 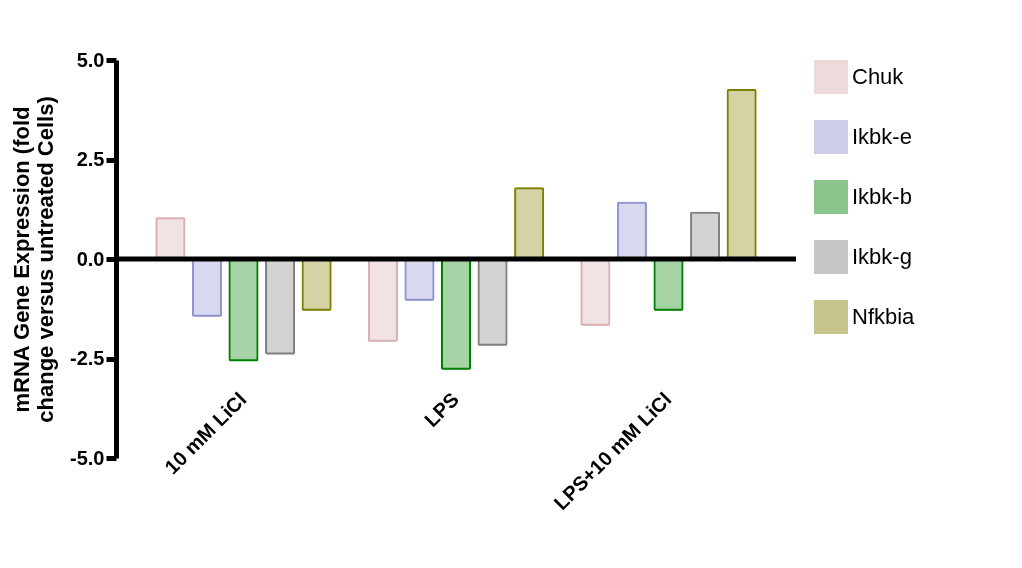 I want to click on legend-label: Ikbk-g, so click(x=882, y=256).